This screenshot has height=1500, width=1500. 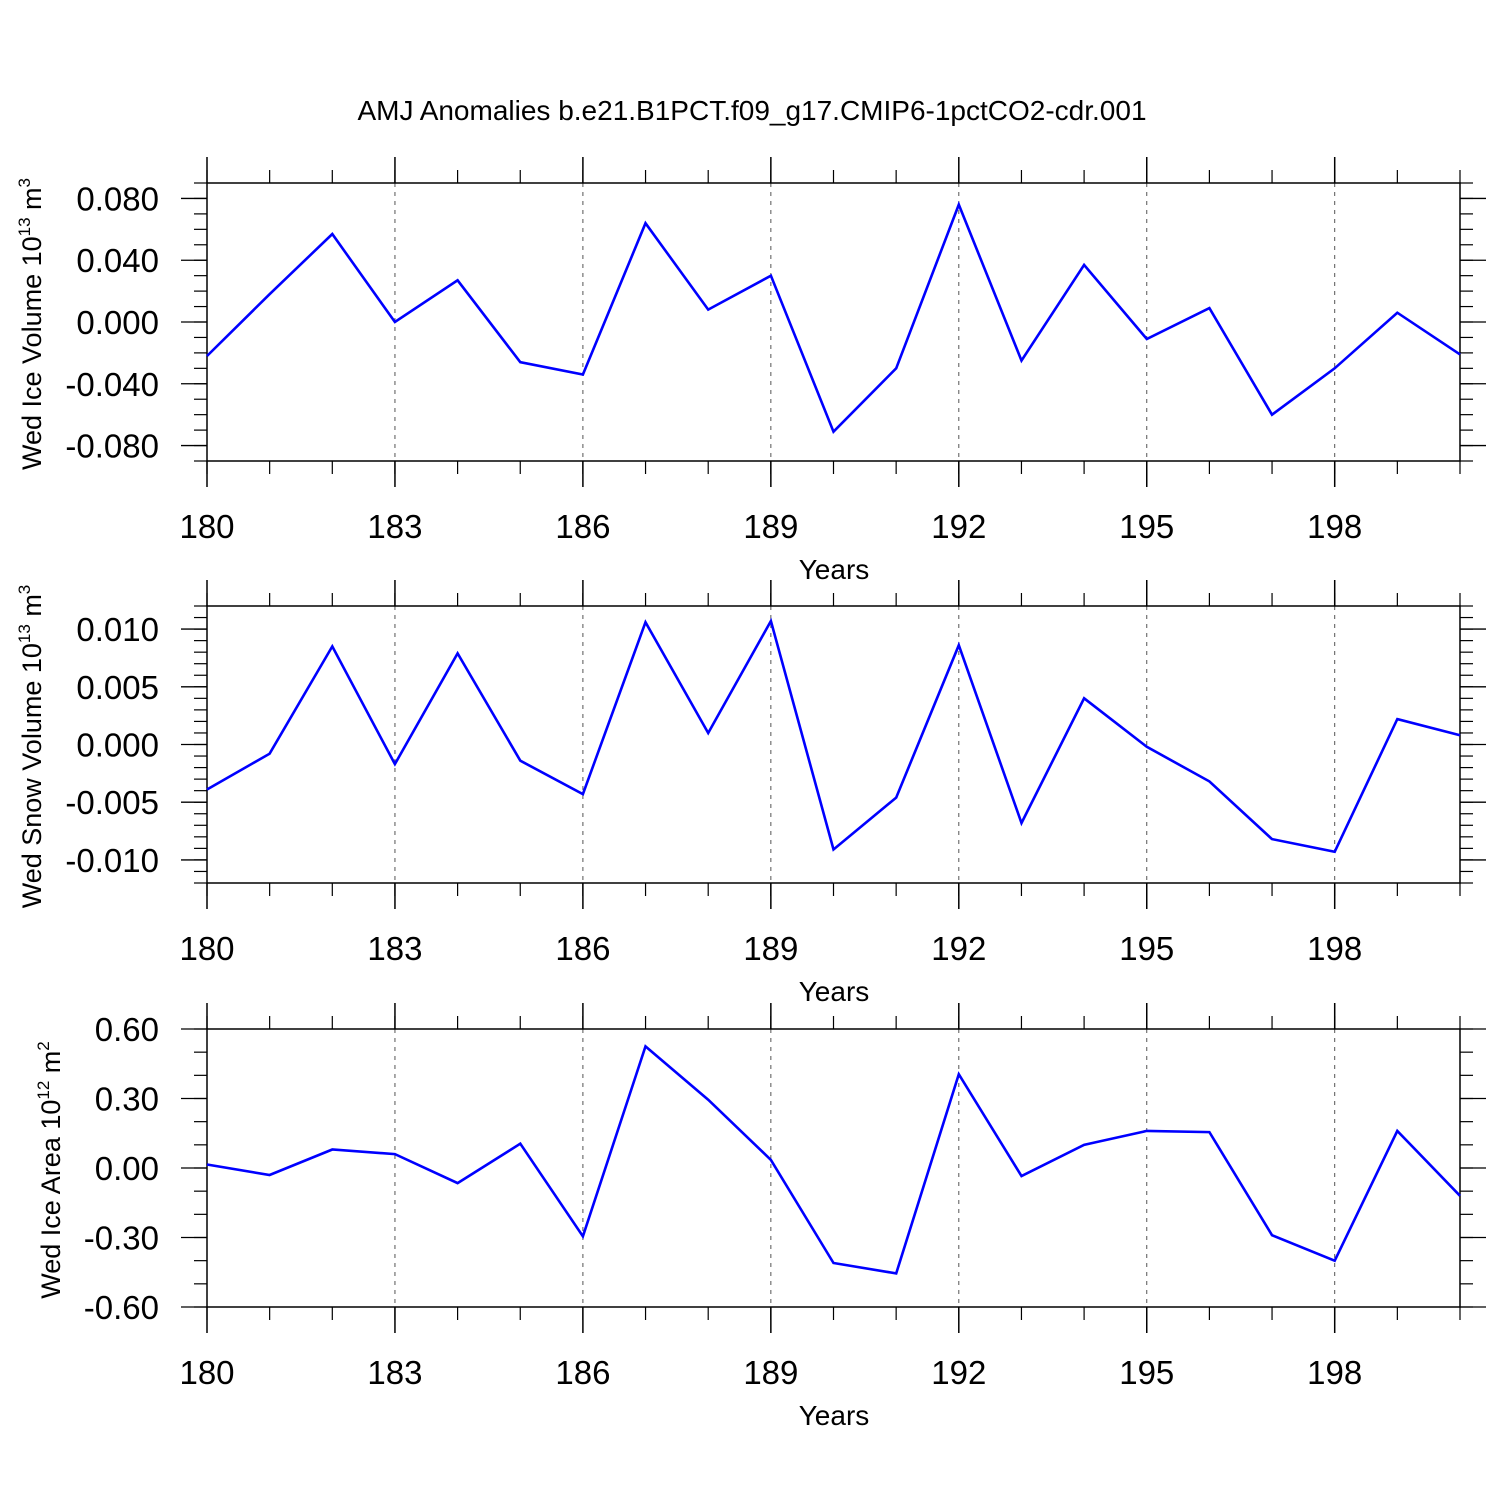 What do you see at coordinates (121, 1238) in the screenshot?
I see `y-tick-label: -0.30` at bounding box center [121, 1238].